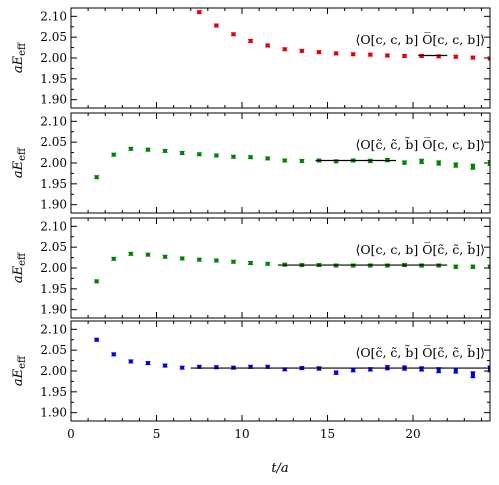  What do you see at coordinates (327, 434) in the screenshot?
I see `x-tick-label: 15` at bounding box center [327, 434].